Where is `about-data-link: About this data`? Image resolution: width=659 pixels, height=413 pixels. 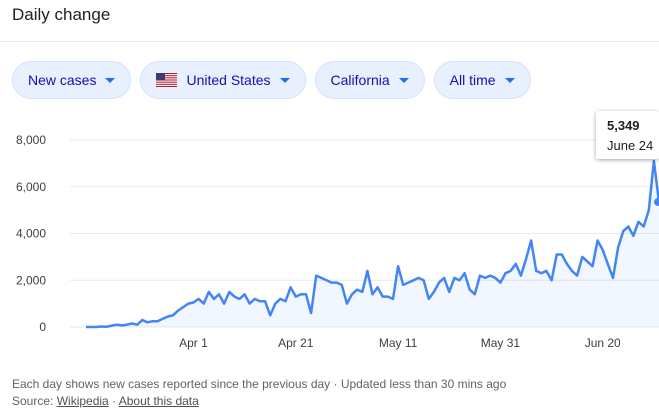
about-data-link: About this data is located at coordinates (158, 401).